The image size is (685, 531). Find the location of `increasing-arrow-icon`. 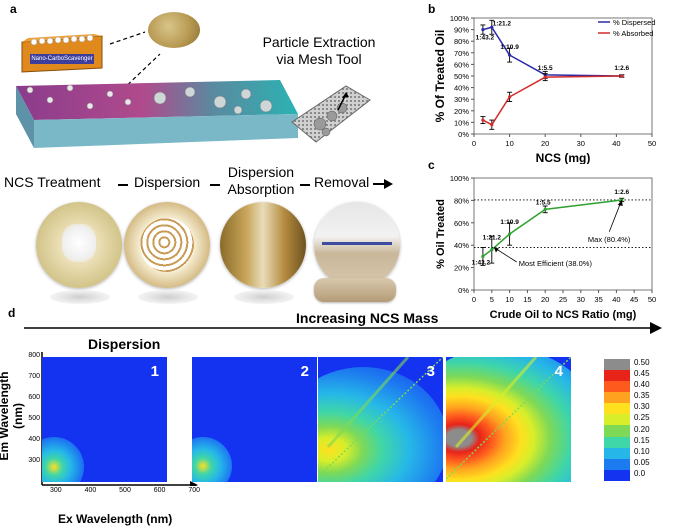

increasing-arrow-icon is located at coordinates (343, 328).